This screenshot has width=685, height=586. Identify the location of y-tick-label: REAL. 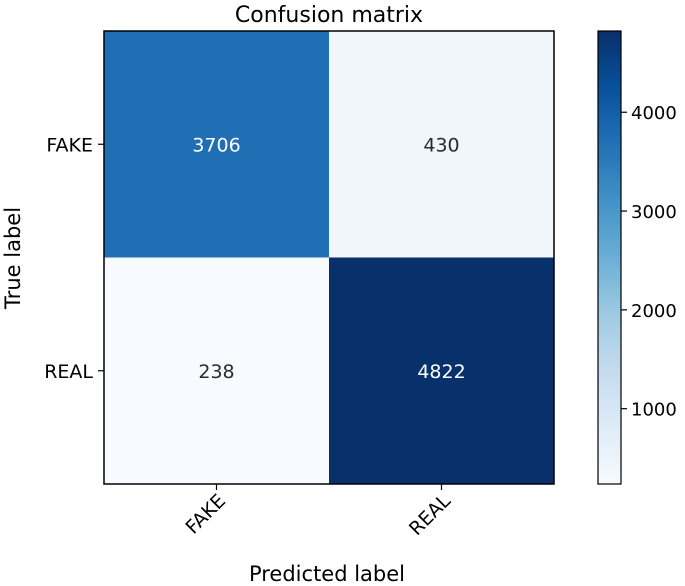
(68, 372).